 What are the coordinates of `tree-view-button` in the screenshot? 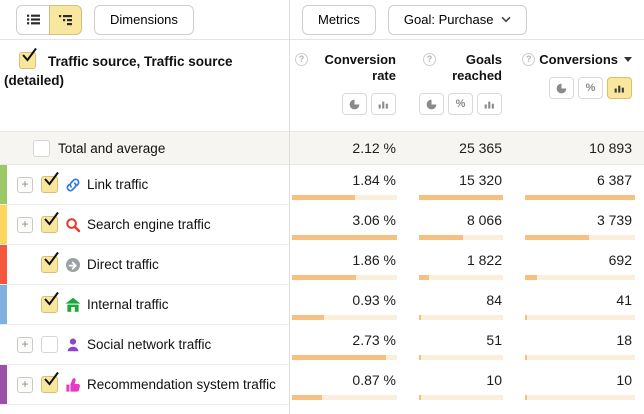 It's located at (65, 19).